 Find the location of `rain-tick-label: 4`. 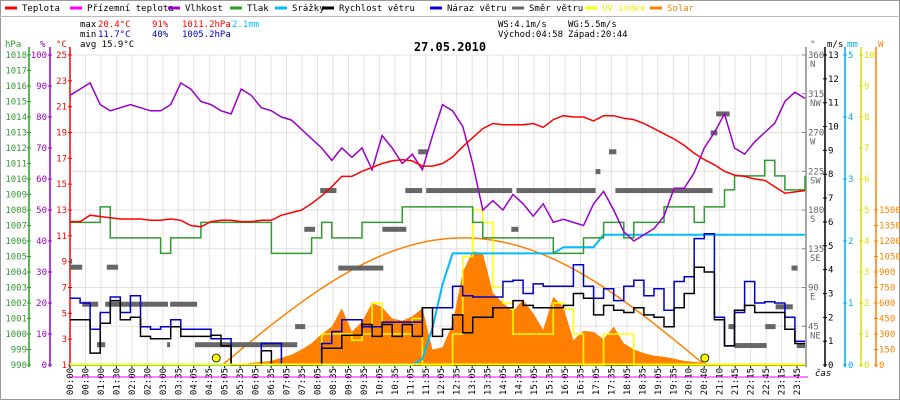

rain-tick-label: 4 is located at coordinates (850, 118).